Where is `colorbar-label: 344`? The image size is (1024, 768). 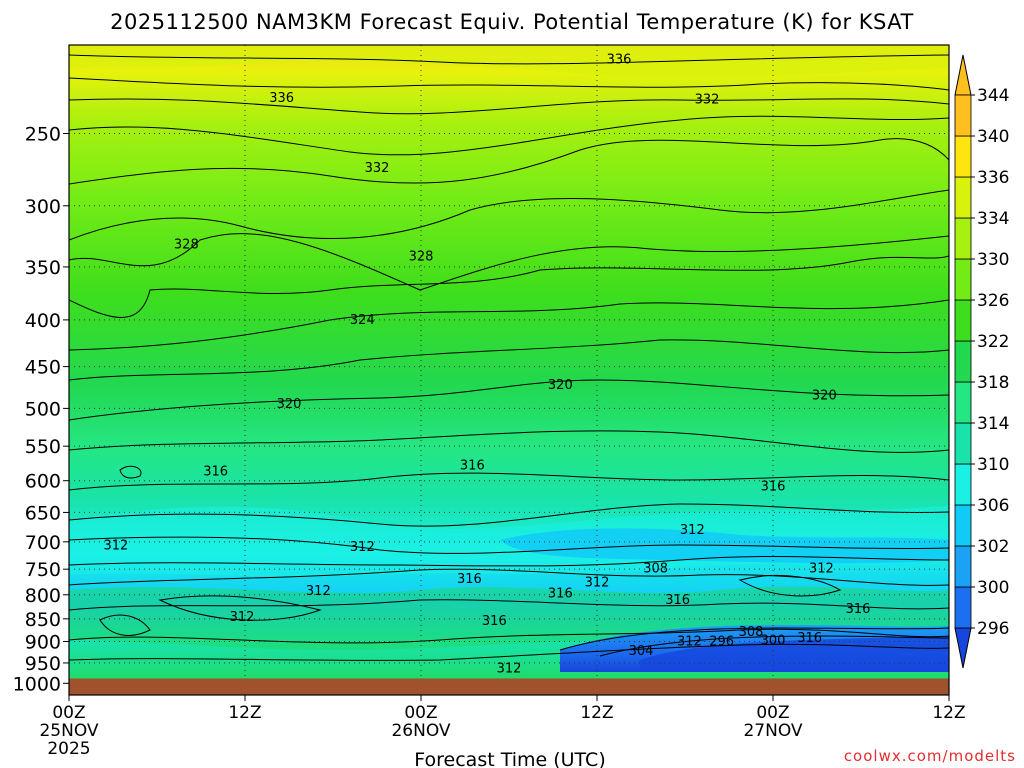 colorbar-label: 344 is located at coordinates (993, 96).